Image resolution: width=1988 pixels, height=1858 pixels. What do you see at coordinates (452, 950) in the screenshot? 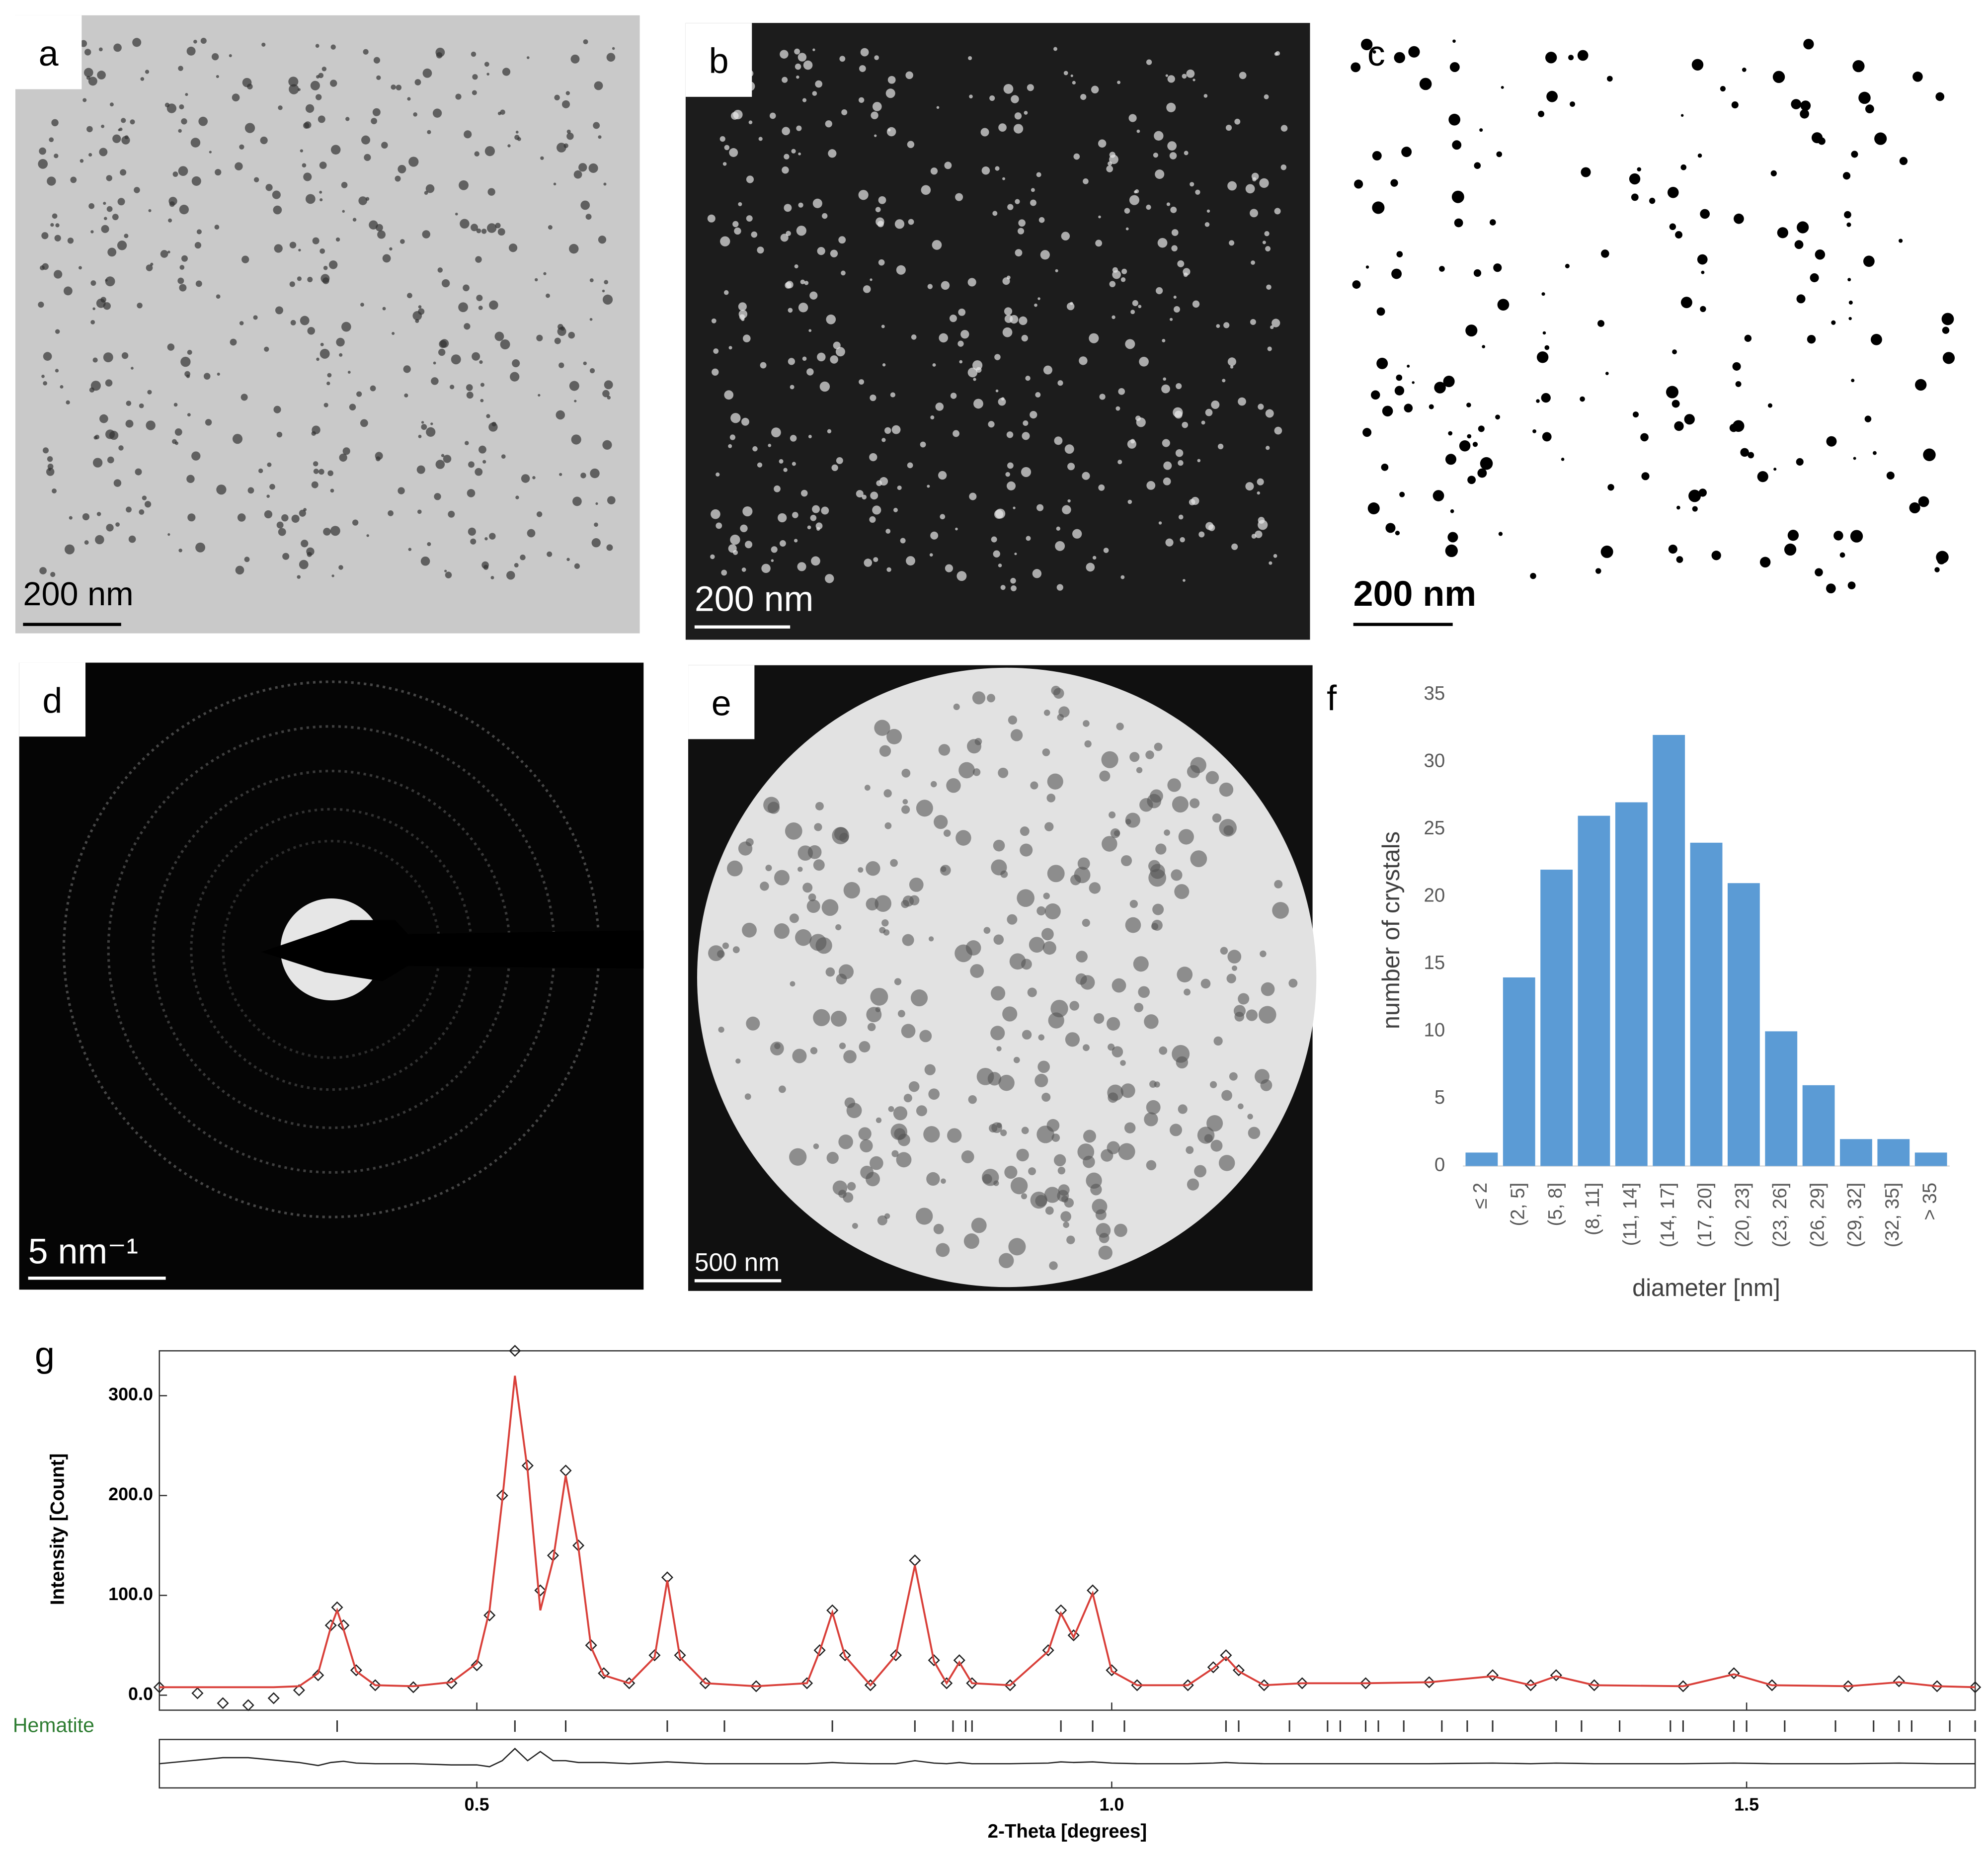
I see `beam-stop` at bounding box center [452, 950].